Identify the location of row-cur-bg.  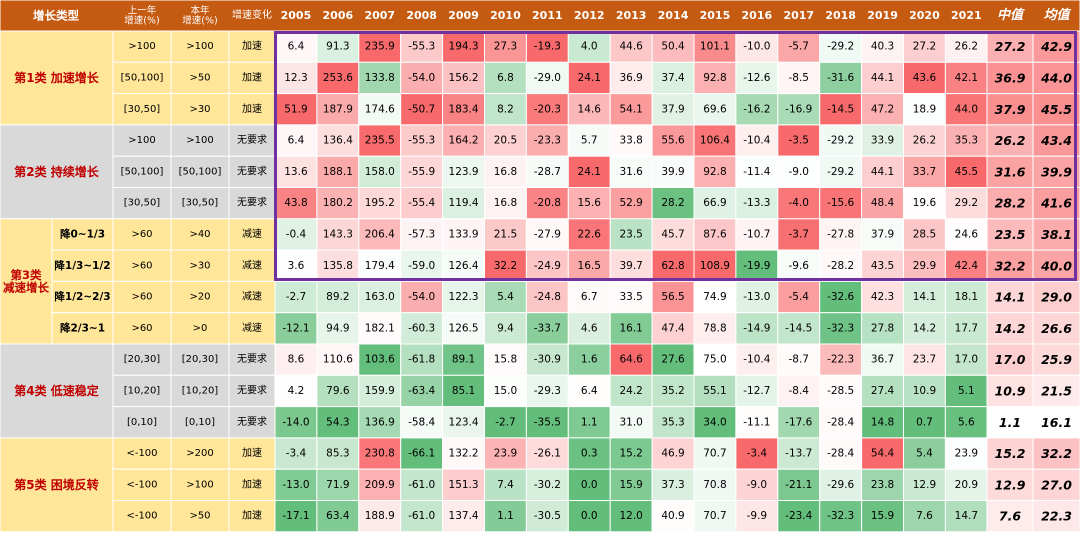
(200, 391).